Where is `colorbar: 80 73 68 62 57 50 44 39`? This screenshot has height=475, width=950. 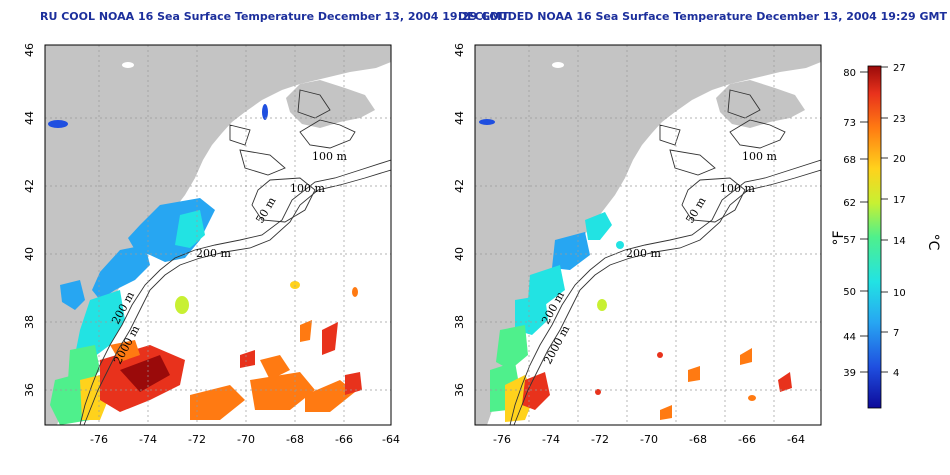
colorbar: 80 73 68 62 57 50 44 39 is located at coordinates (886, 236).